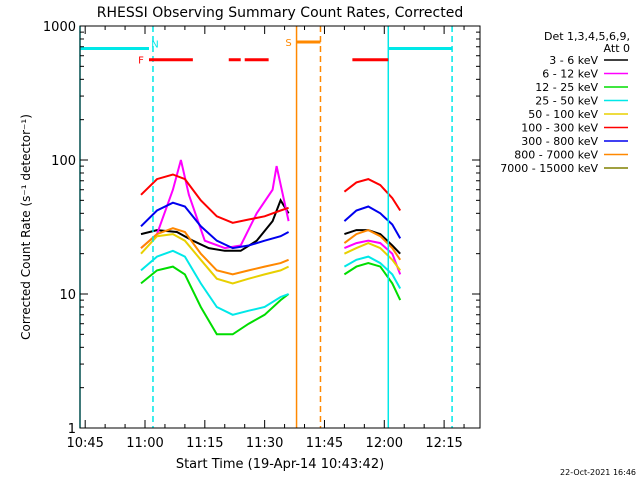 The width and height of the screenshot is (640, 484). Describe the element at coordinates (26, 227) in the screenshot. I see `y-axis-label: Corrected Count Rate (s⁻¹ detector⁻¹)` at that location.